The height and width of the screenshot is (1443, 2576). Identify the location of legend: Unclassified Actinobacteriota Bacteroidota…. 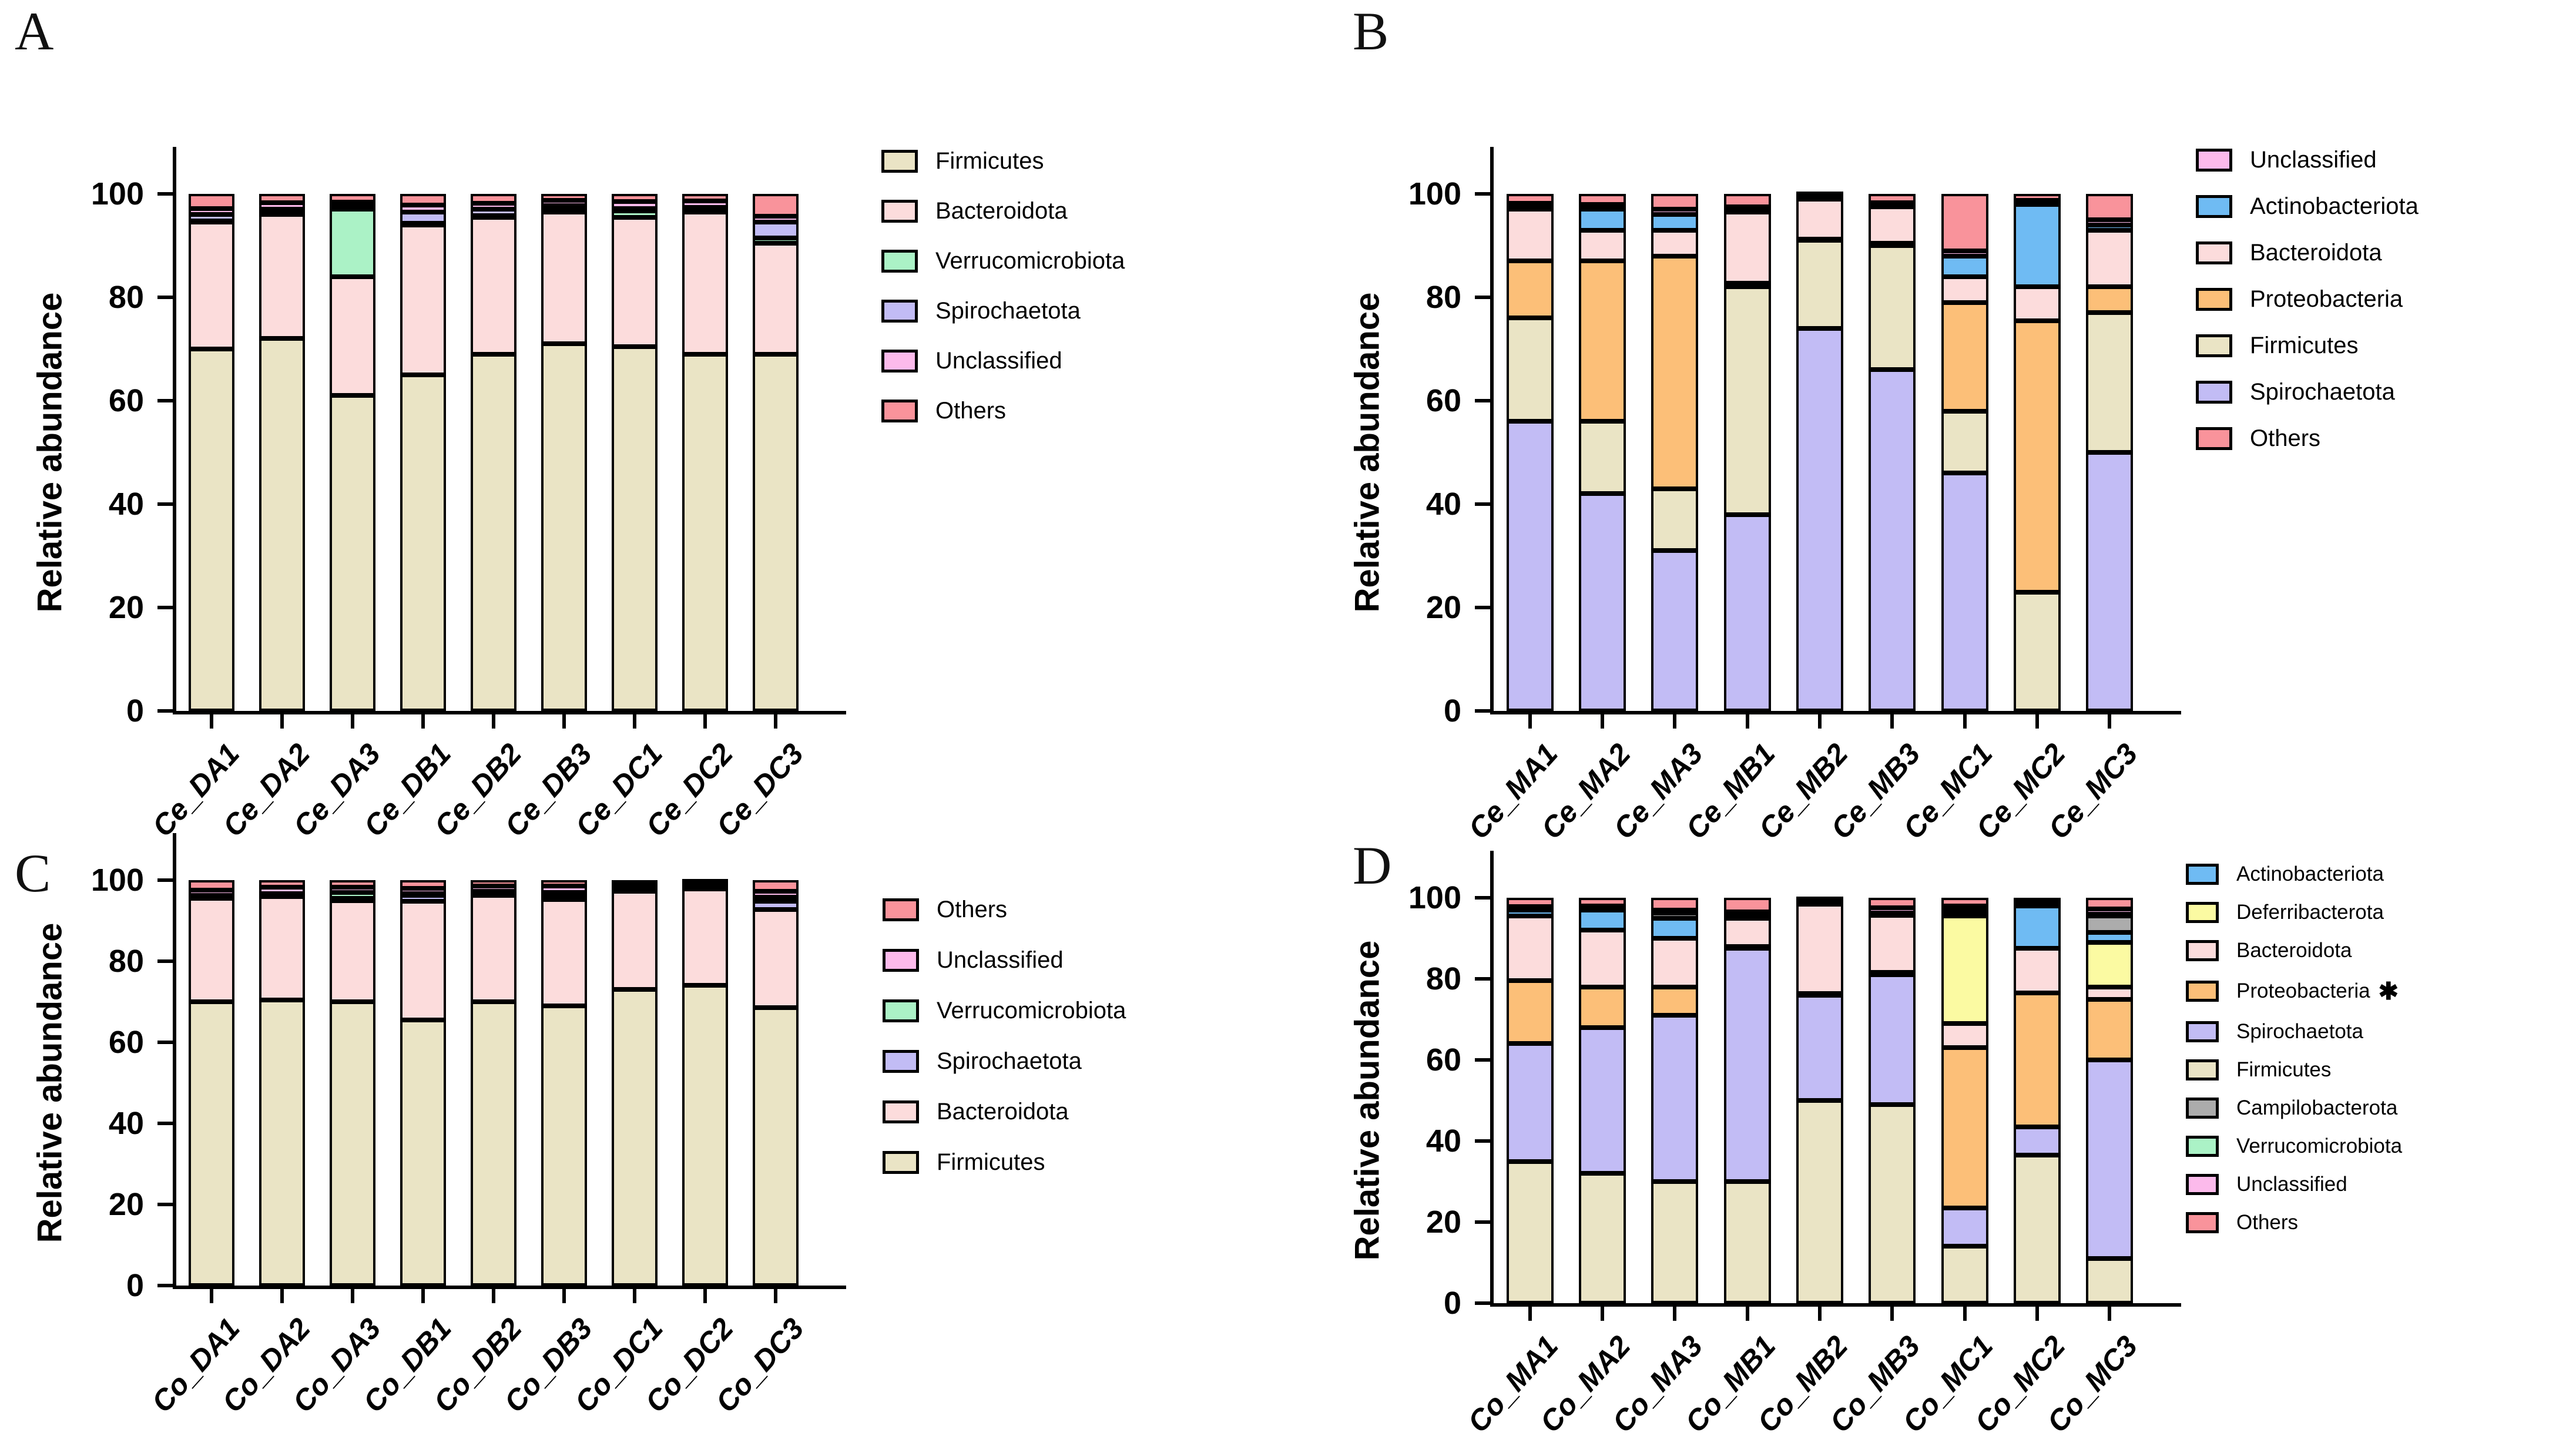
(2307, 299).